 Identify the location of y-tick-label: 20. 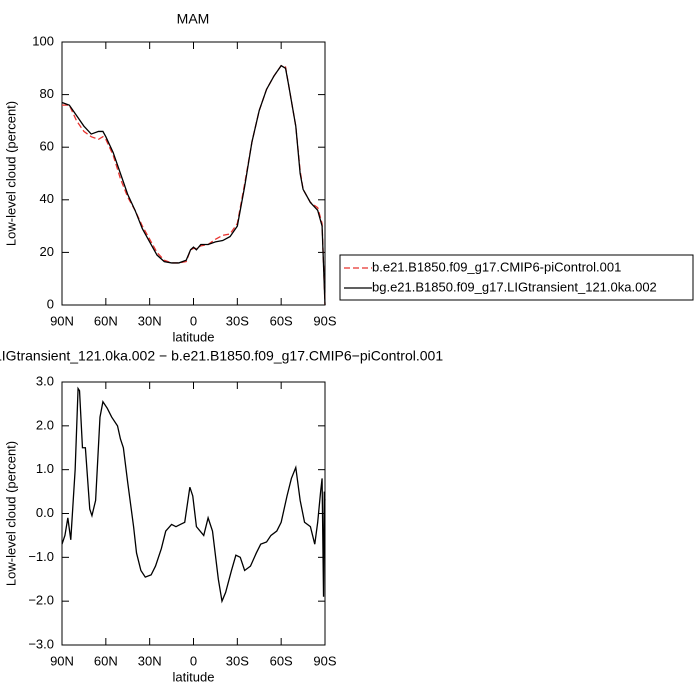
(47, 251).